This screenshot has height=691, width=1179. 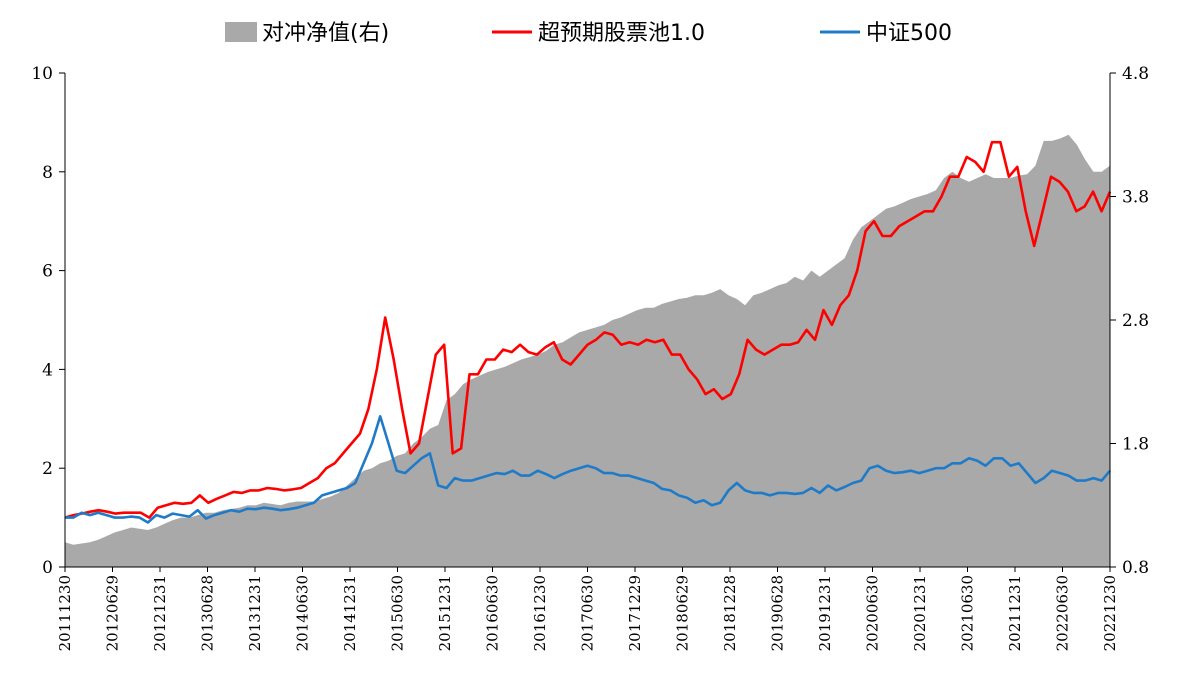 I want to click on left-tick-label: 10, so click(x=42, y=74).